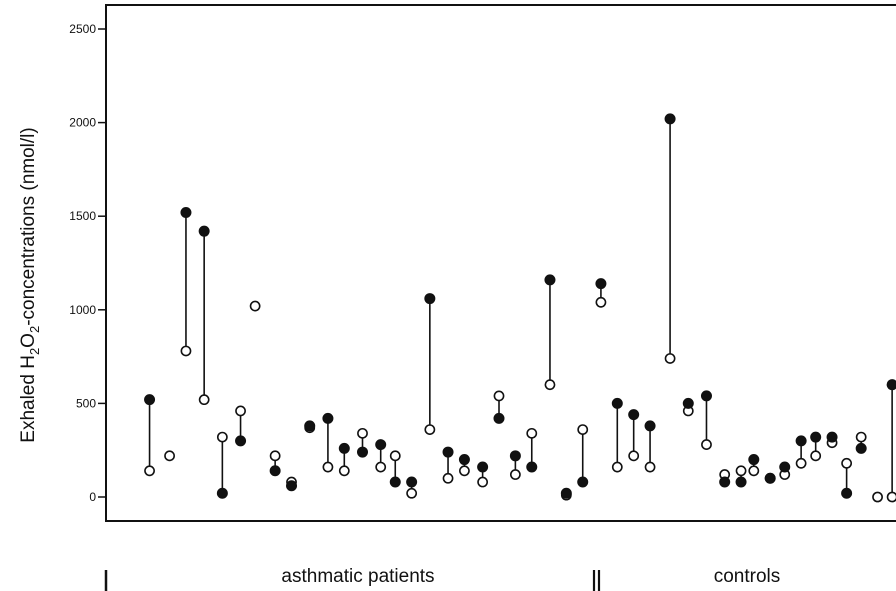 Image resolution: width=896 pixels, height=591 pixels. What do you see at coordinates (28, 399) in the screenshot?
I see `y-title-part: Exhaled H` at bounding box center [28, 399].